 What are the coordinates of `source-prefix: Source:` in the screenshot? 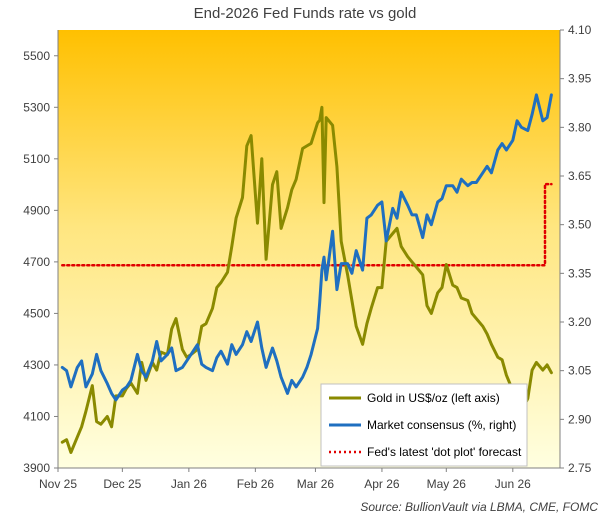 It's located at (380, 507).